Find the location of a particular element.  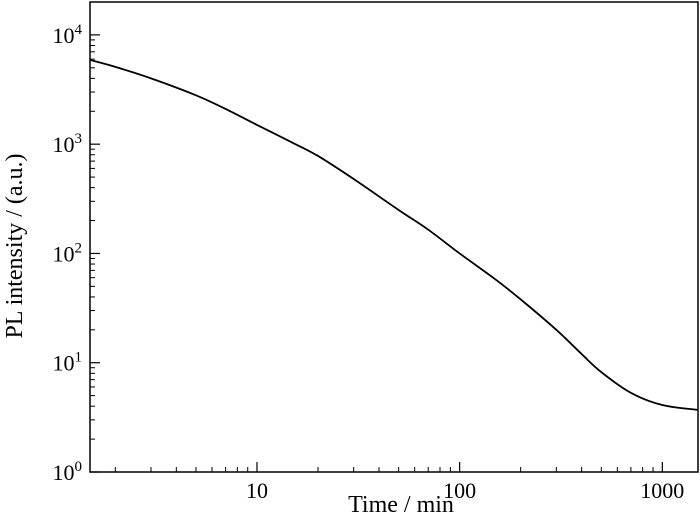

y-tick-label: 10⁴ is located at coordinates (68, 35).